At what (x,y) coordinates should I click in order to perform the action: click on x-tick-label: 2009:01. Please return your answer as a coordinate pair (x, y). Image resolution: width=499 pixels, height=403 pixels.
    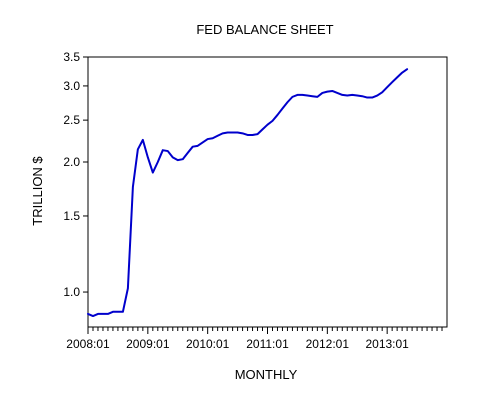
    Looking at the image, I should click on (148, 344).